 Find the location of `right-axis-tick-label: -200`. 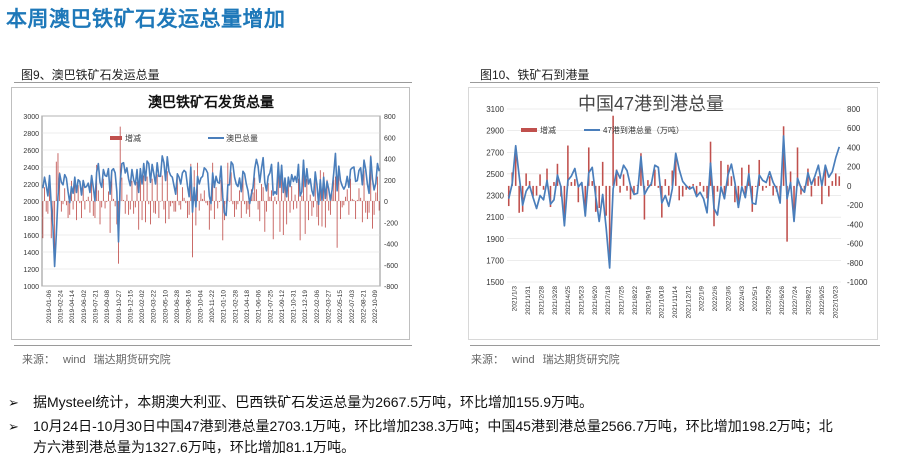

right-axis-tick-label: -200 is located at coordinates (855, 205).